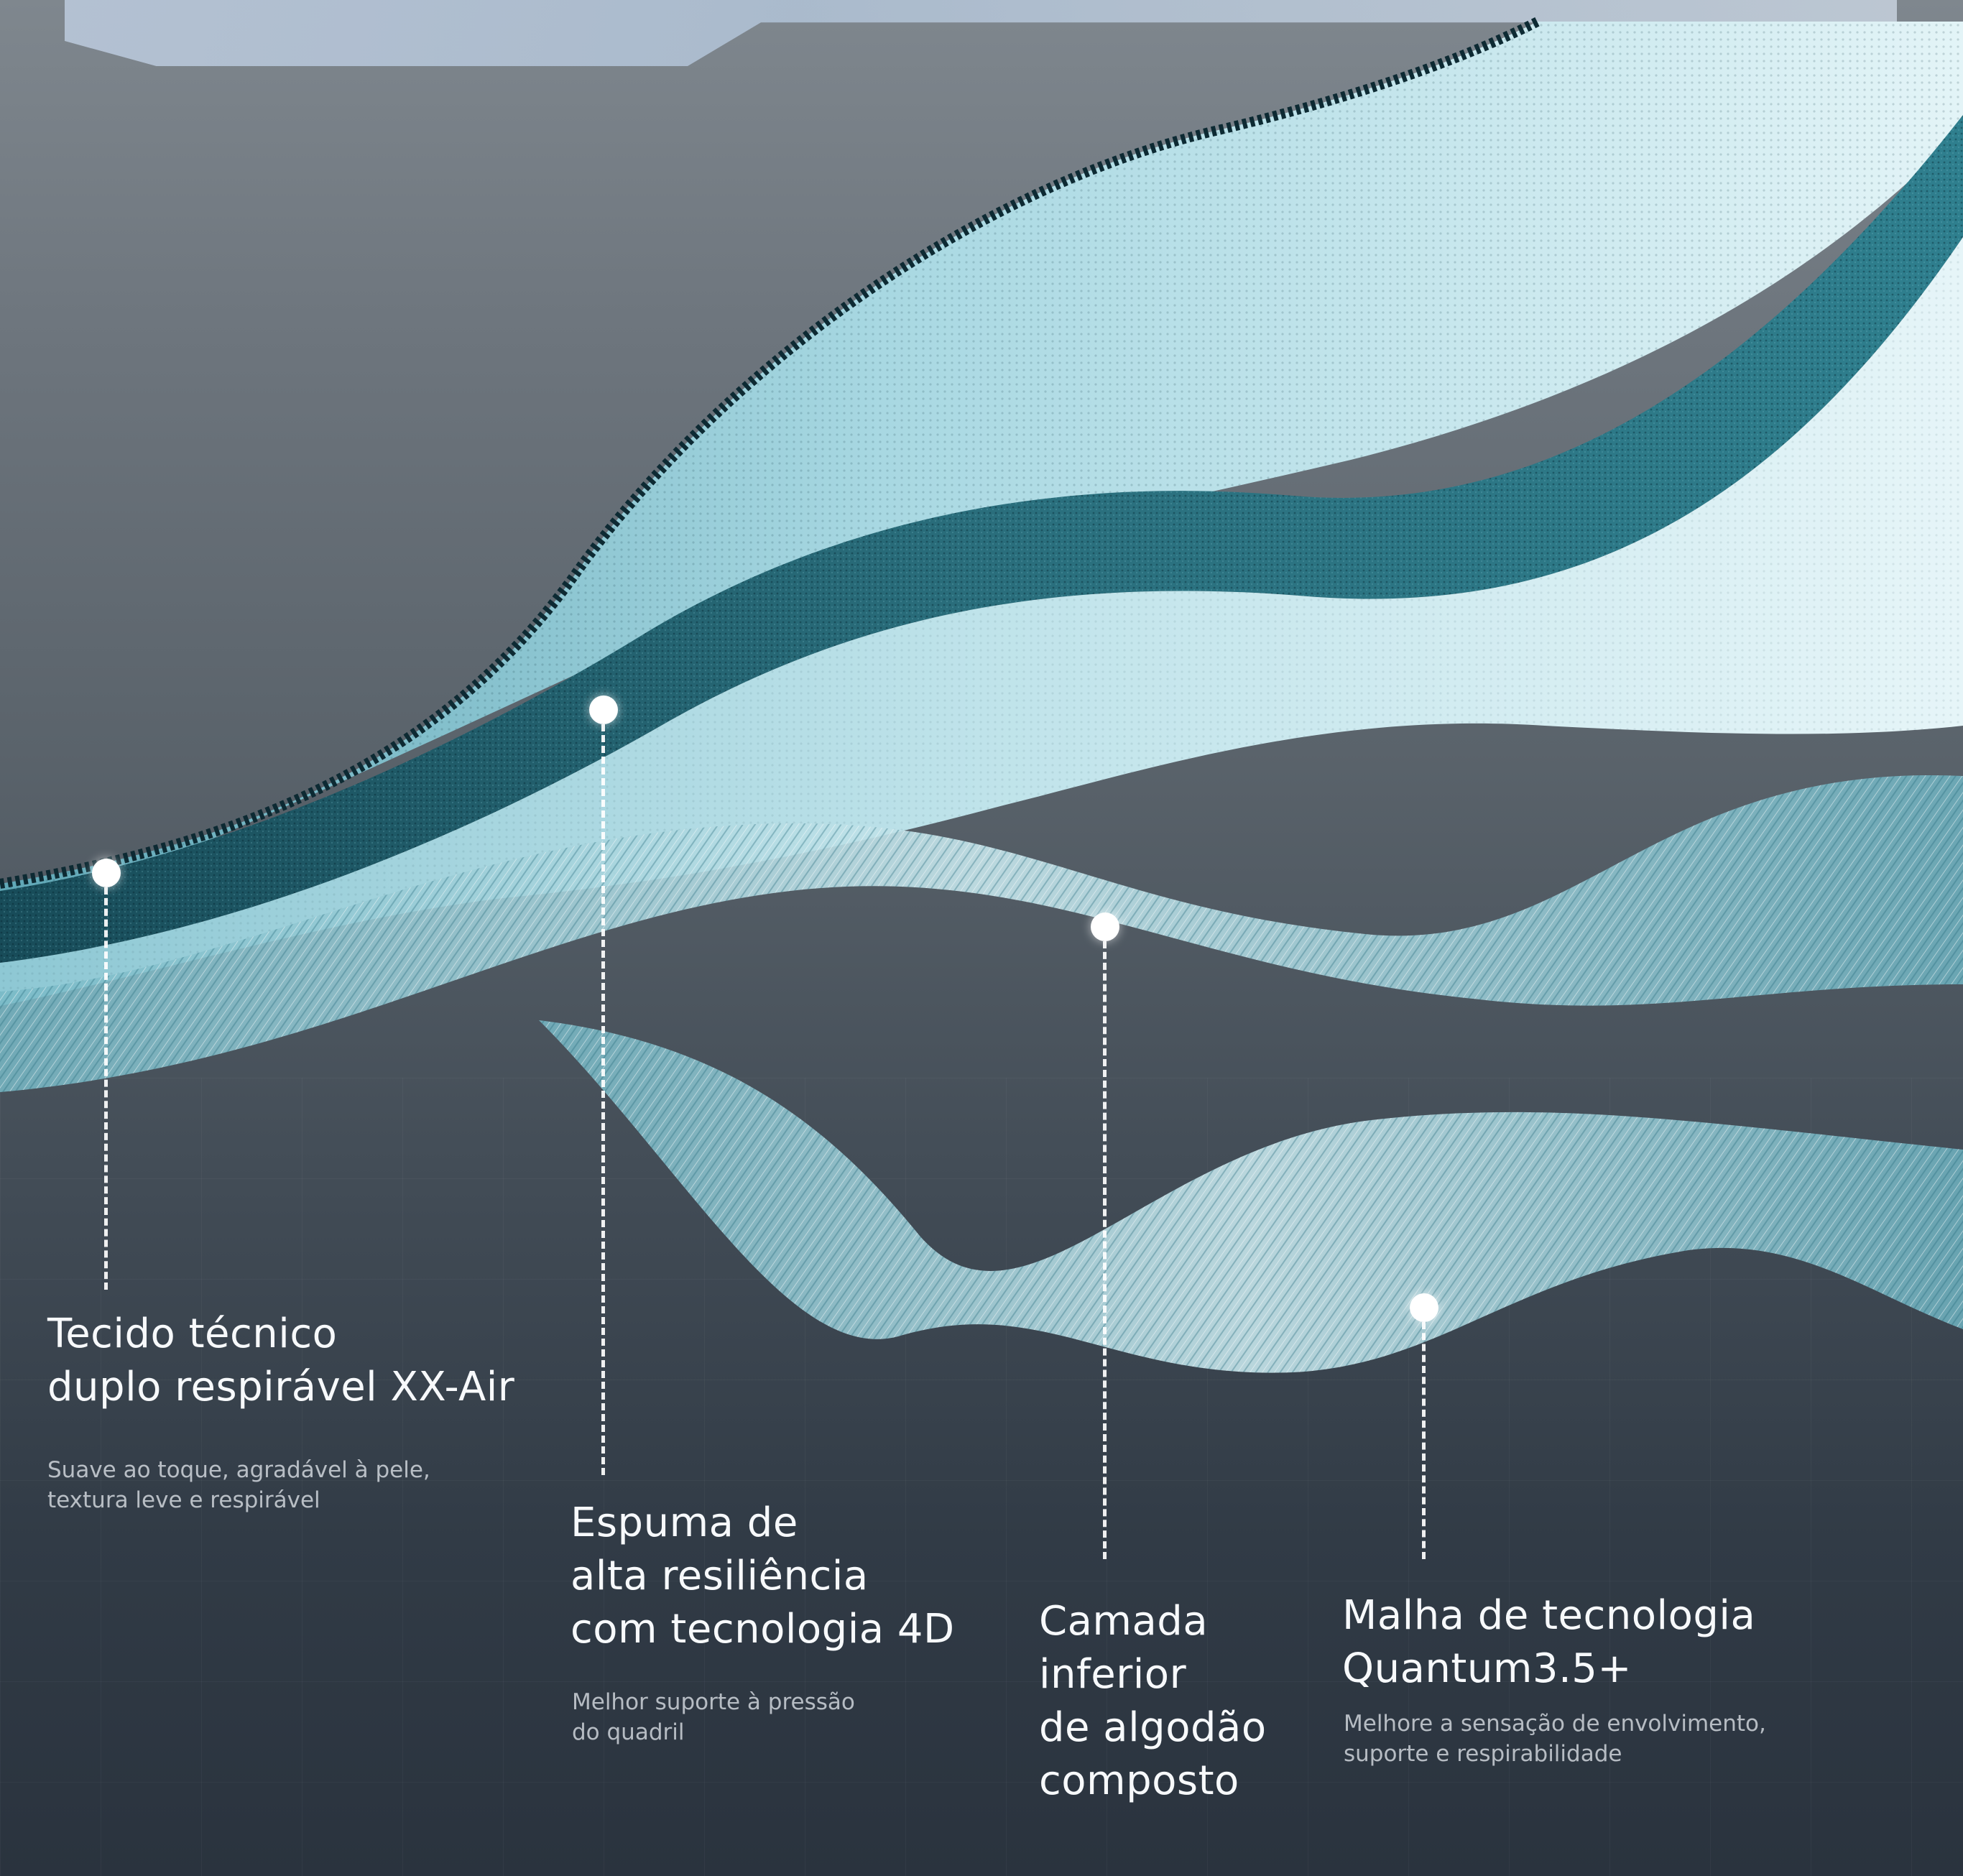  What do you see at coordinates (1153, 1701) in the screenshot?
I see `callout-title: Camada inferior de algodão composto` at bounding box center [1153, 1701].